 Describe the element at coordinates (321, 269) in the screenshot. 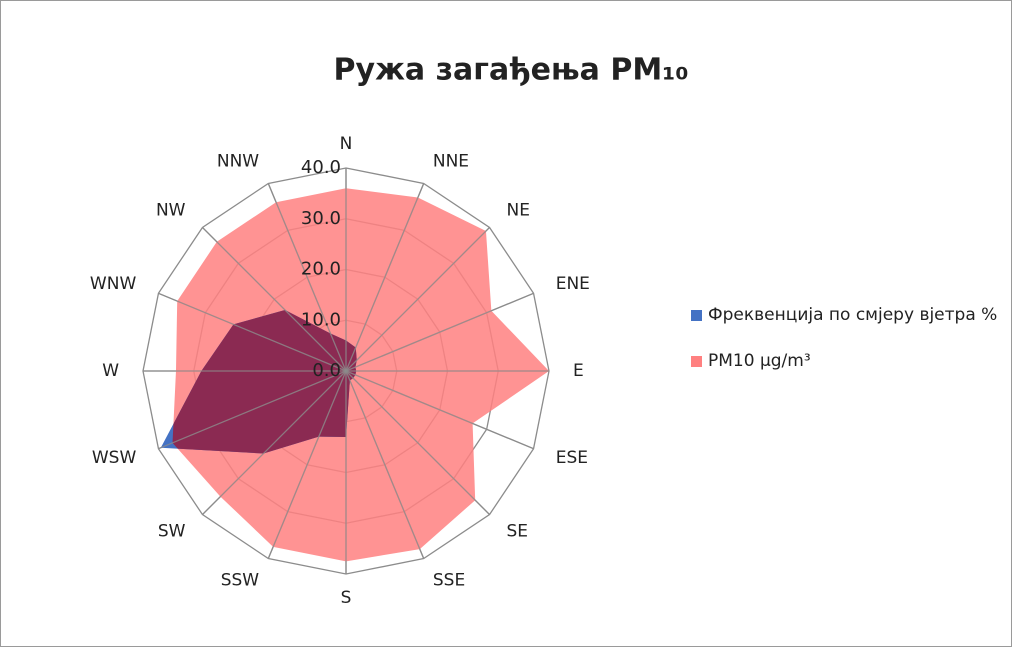

I see `axis-tick-label: 20.0` at that location.